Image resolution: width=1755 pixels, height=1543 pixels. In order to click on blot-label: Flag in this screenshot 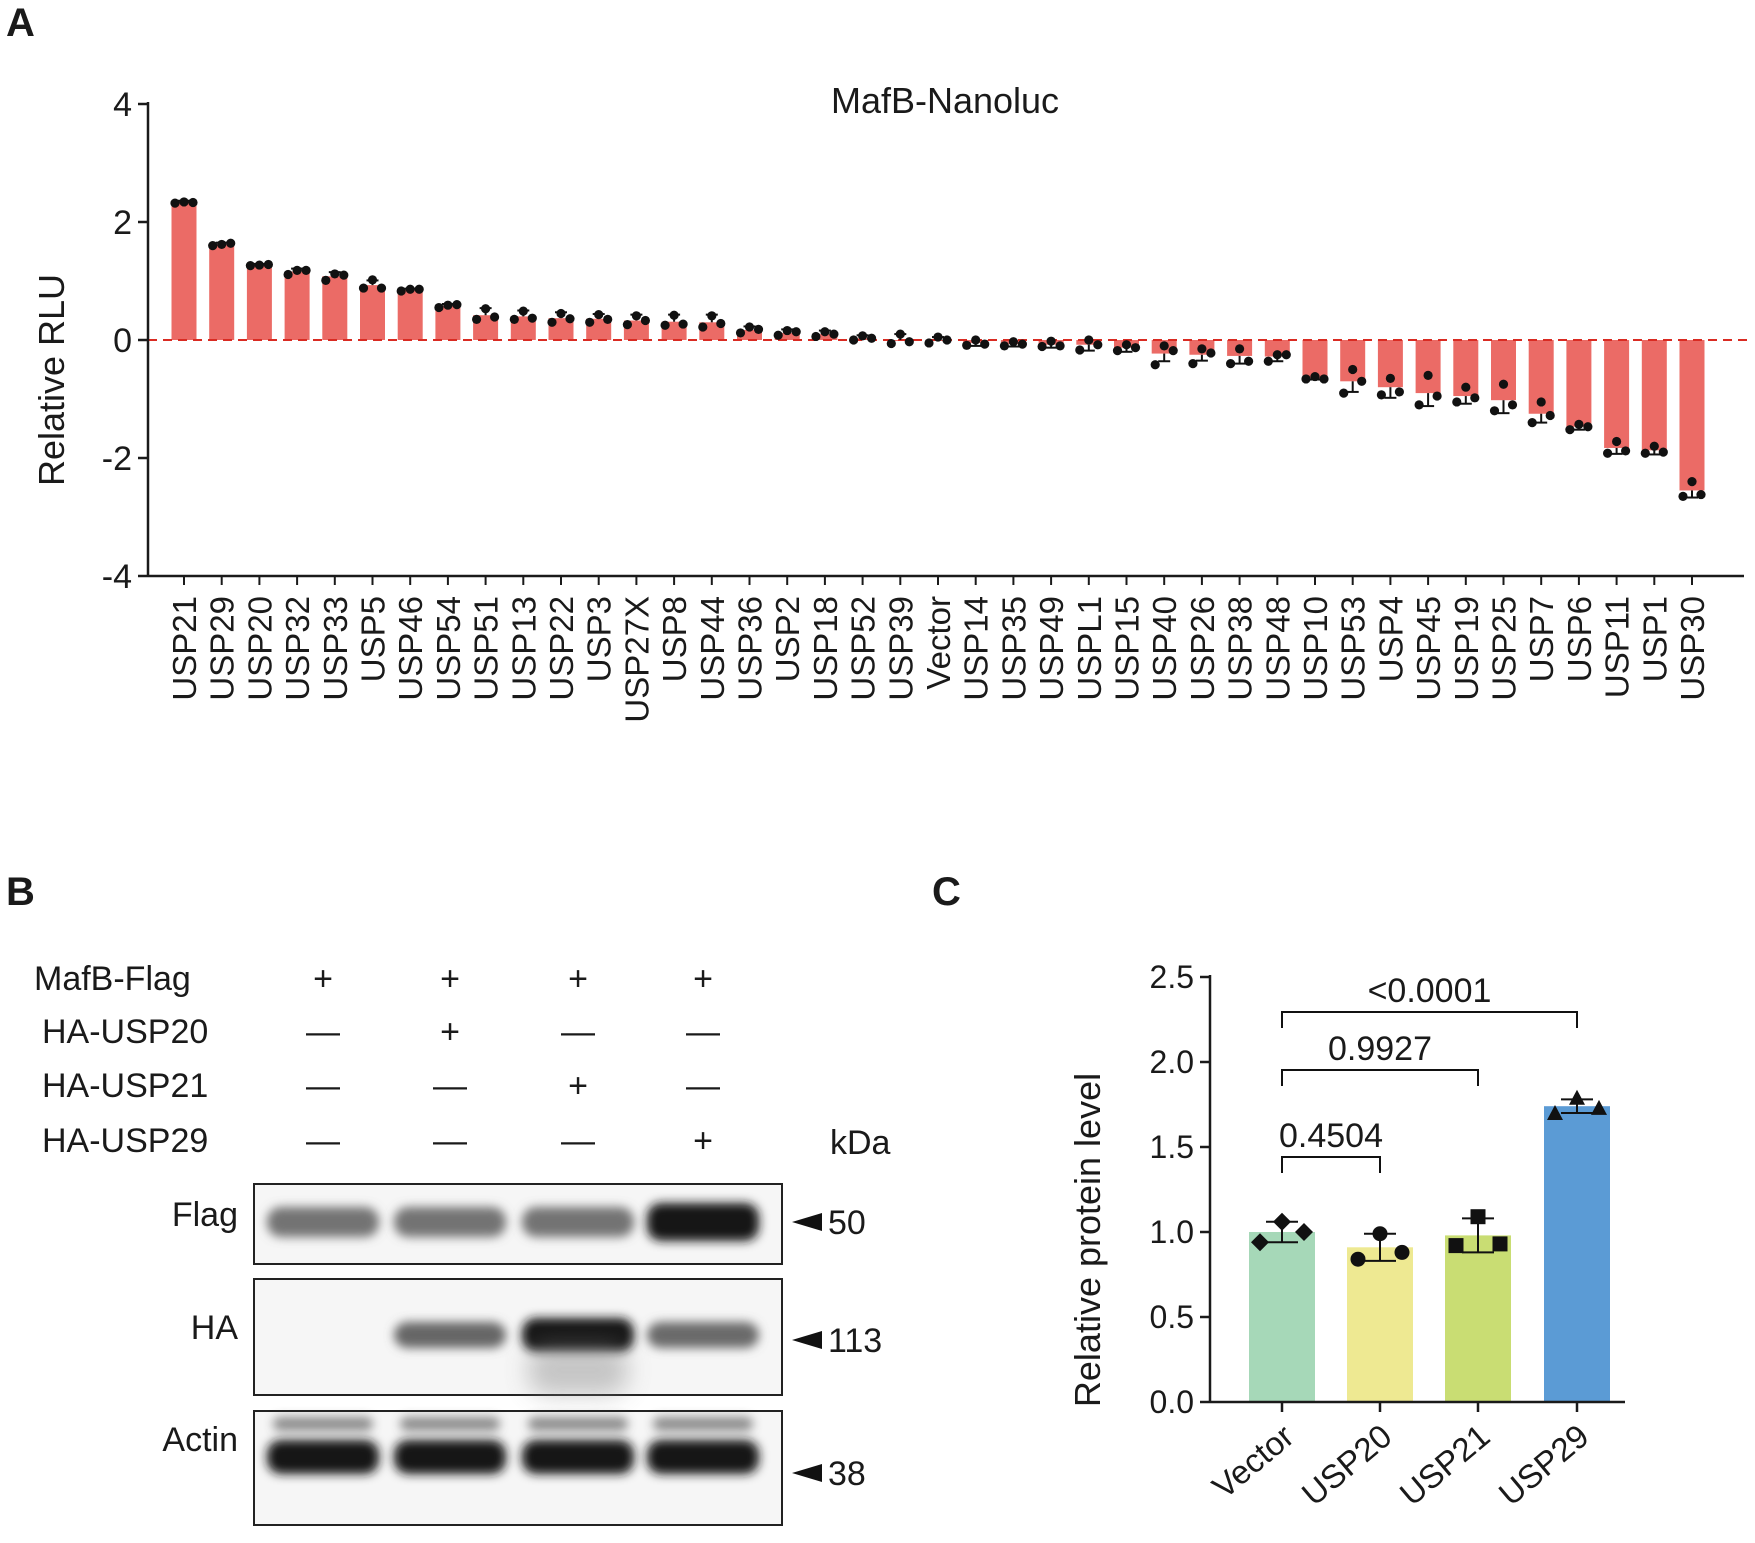, I will do `click(205, 1215)`.